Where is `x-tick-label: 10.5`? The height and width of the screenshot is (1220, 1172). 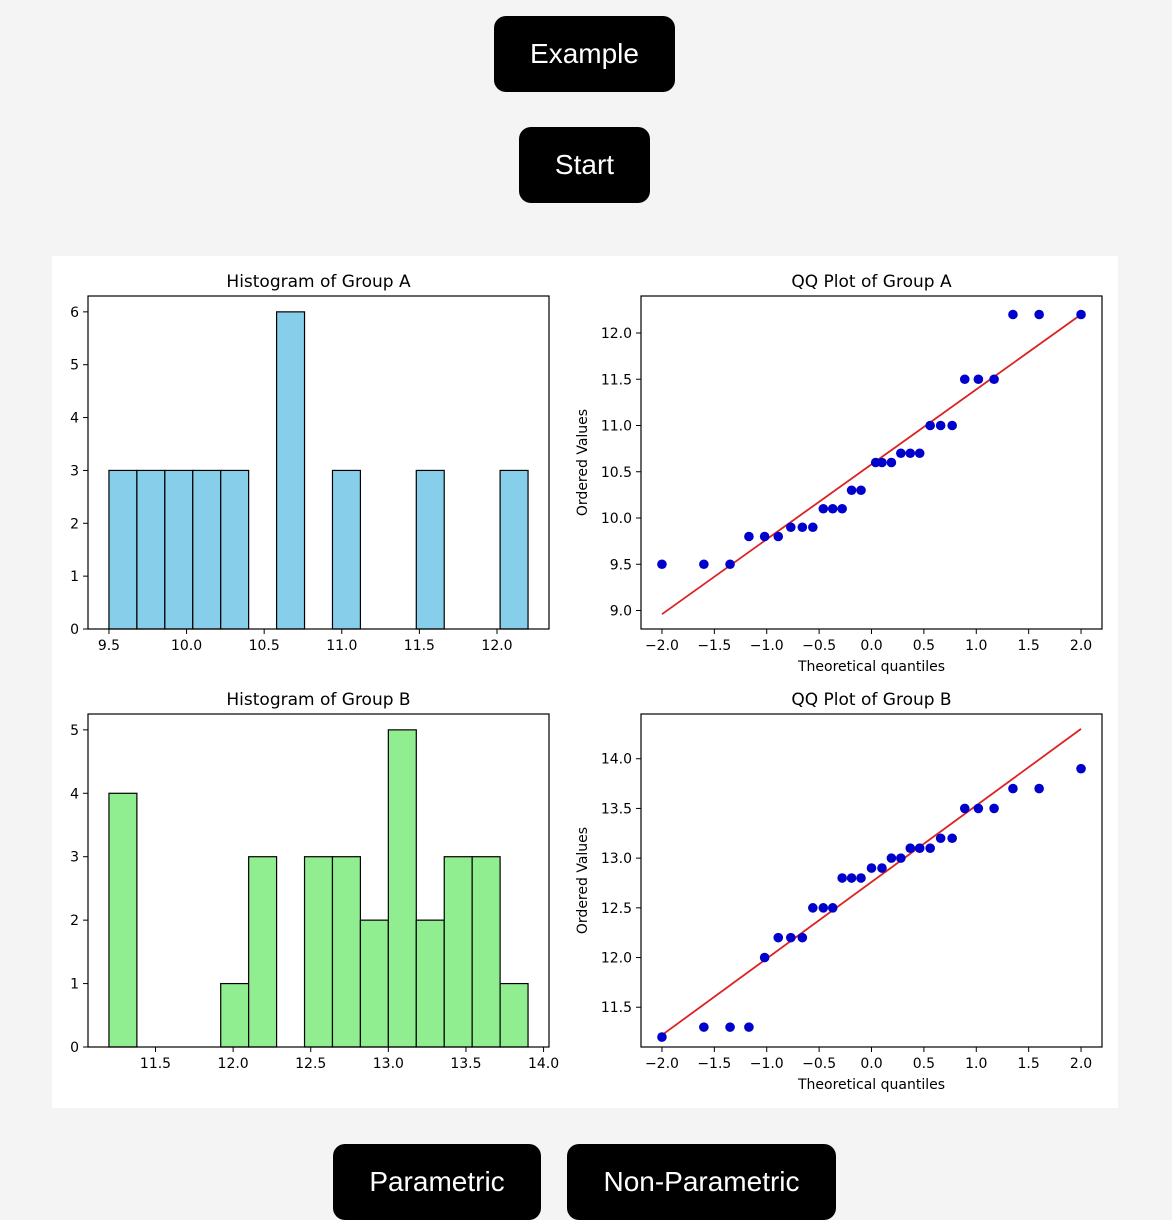
x-tick-label: 10.5 is located at coordinates (264, 646).